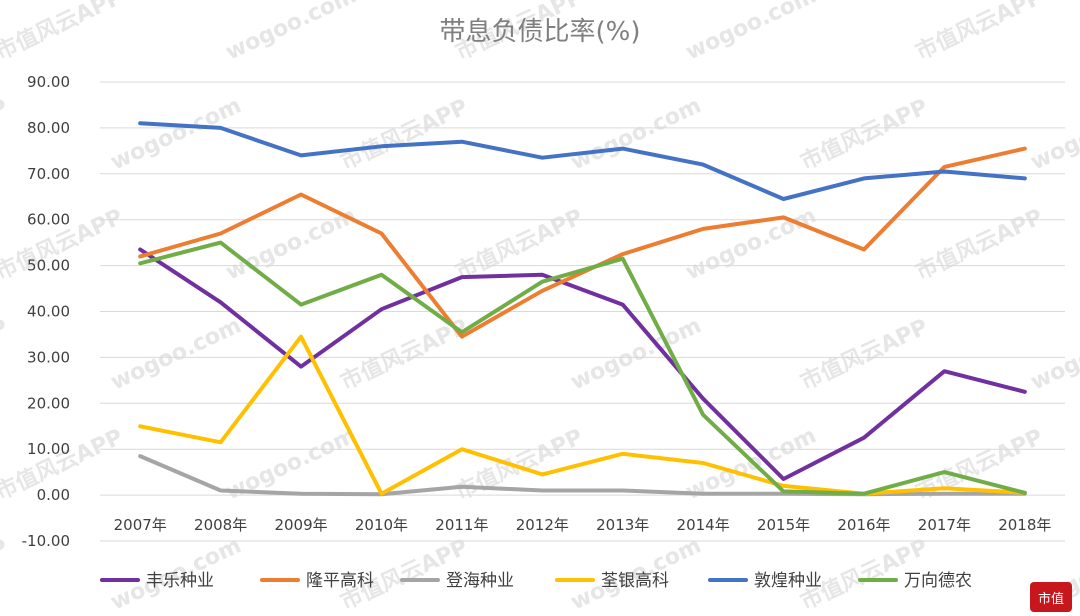 The image size is (1080, 616). What do you see at coordinates (46, 541) in the screenshot?
I see `y-tick-label: -10.00` at bounding box center [46, 541].